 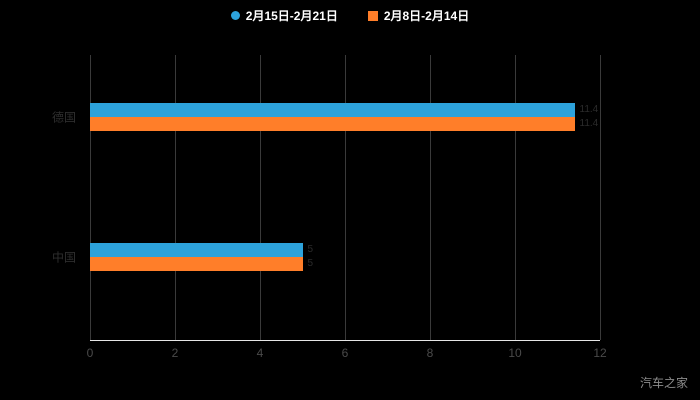 What do you see at coordinates (235, 15) in the screenshot?
I see `legend-dot-icon` at bounding box center [235, 15].